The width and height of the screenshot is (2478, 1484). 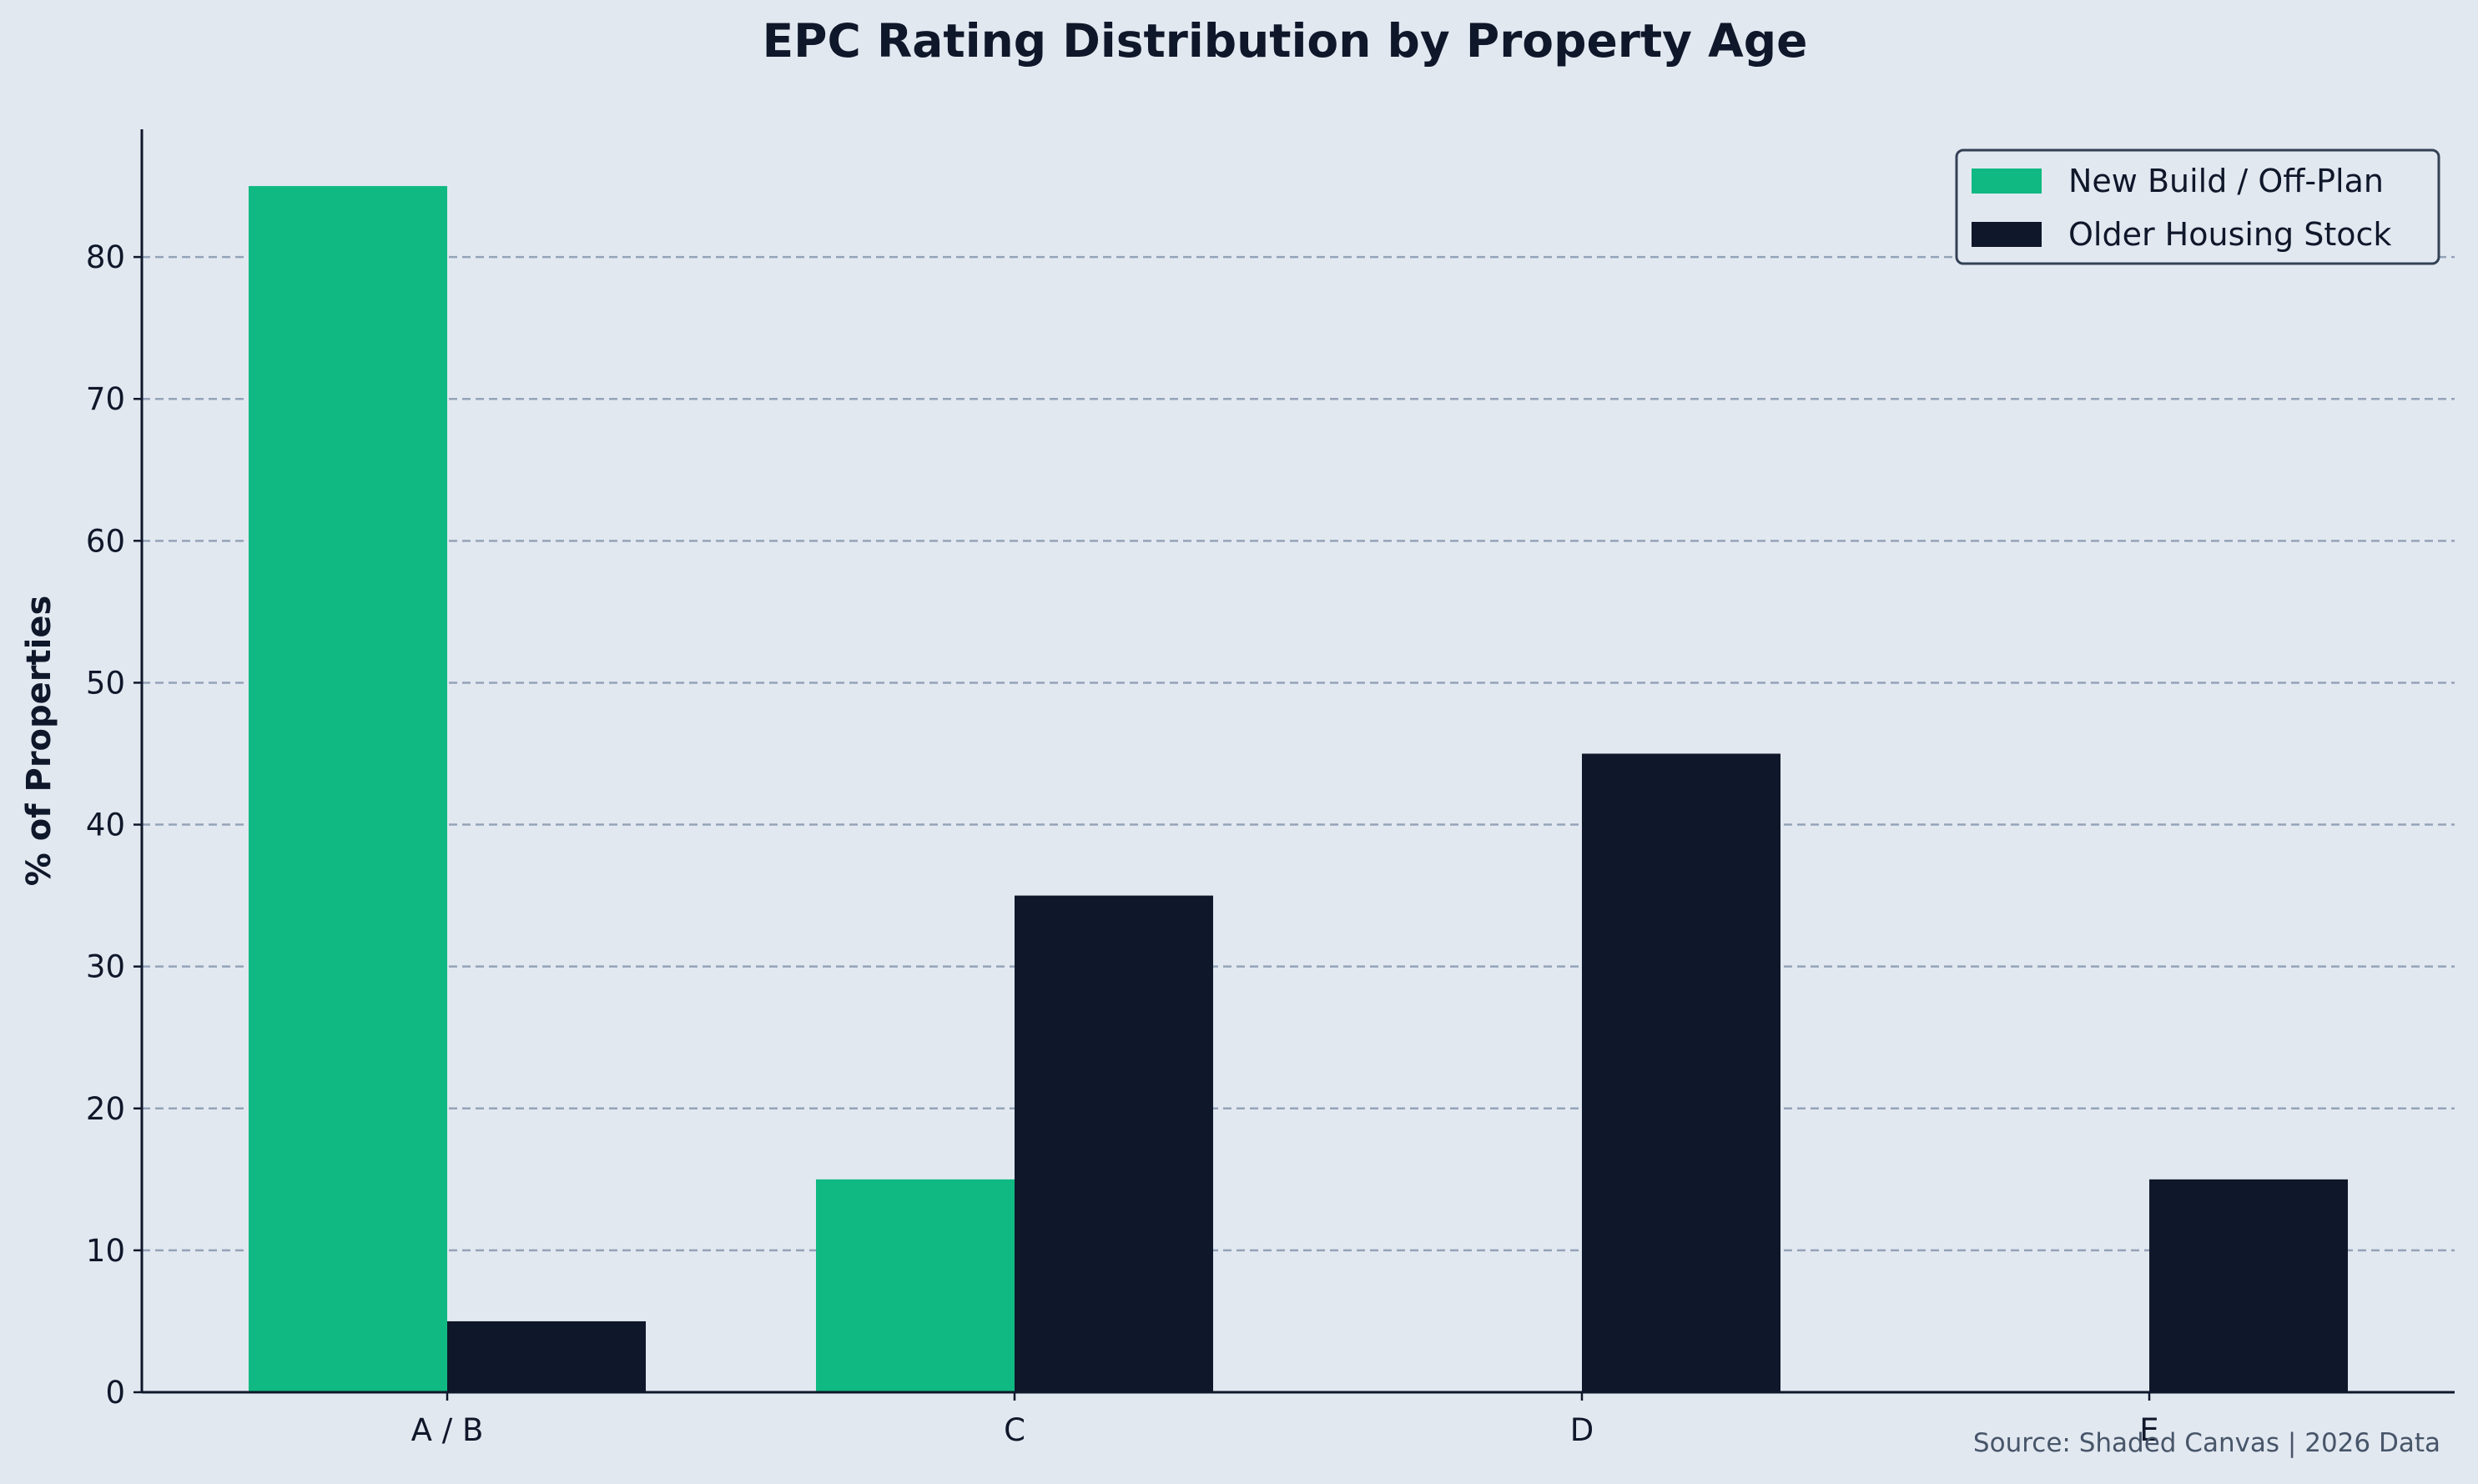 I want to click on x-tick-label-0: A / B, so click(x=448, y=1430).